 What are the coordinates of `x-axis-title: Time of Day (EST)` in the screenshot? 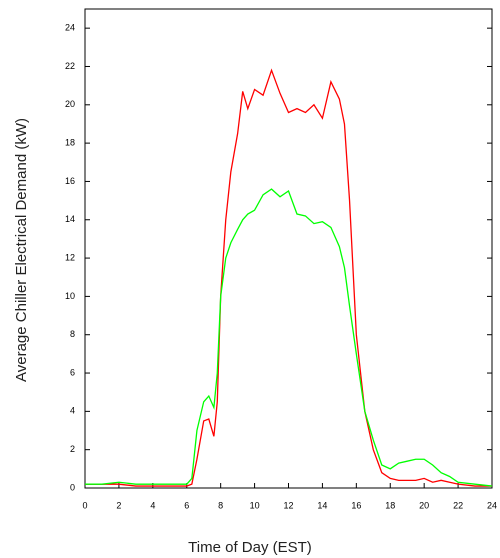 It's located at (250, 547).